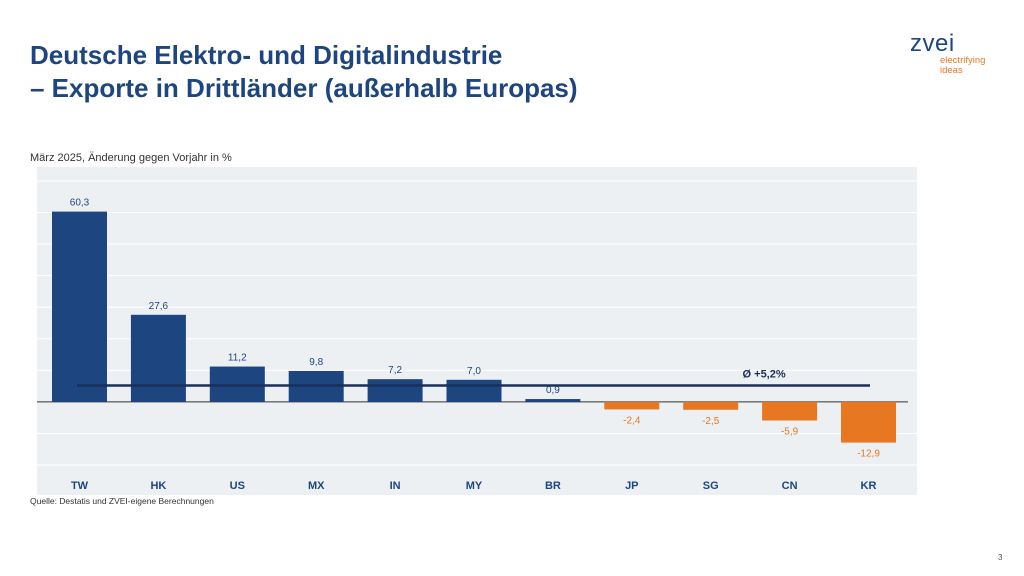  What do you see at coordinates (790, 432) in the screenshot?
I see `bar-value-label: -5,9` at bounding box center [790, 432].